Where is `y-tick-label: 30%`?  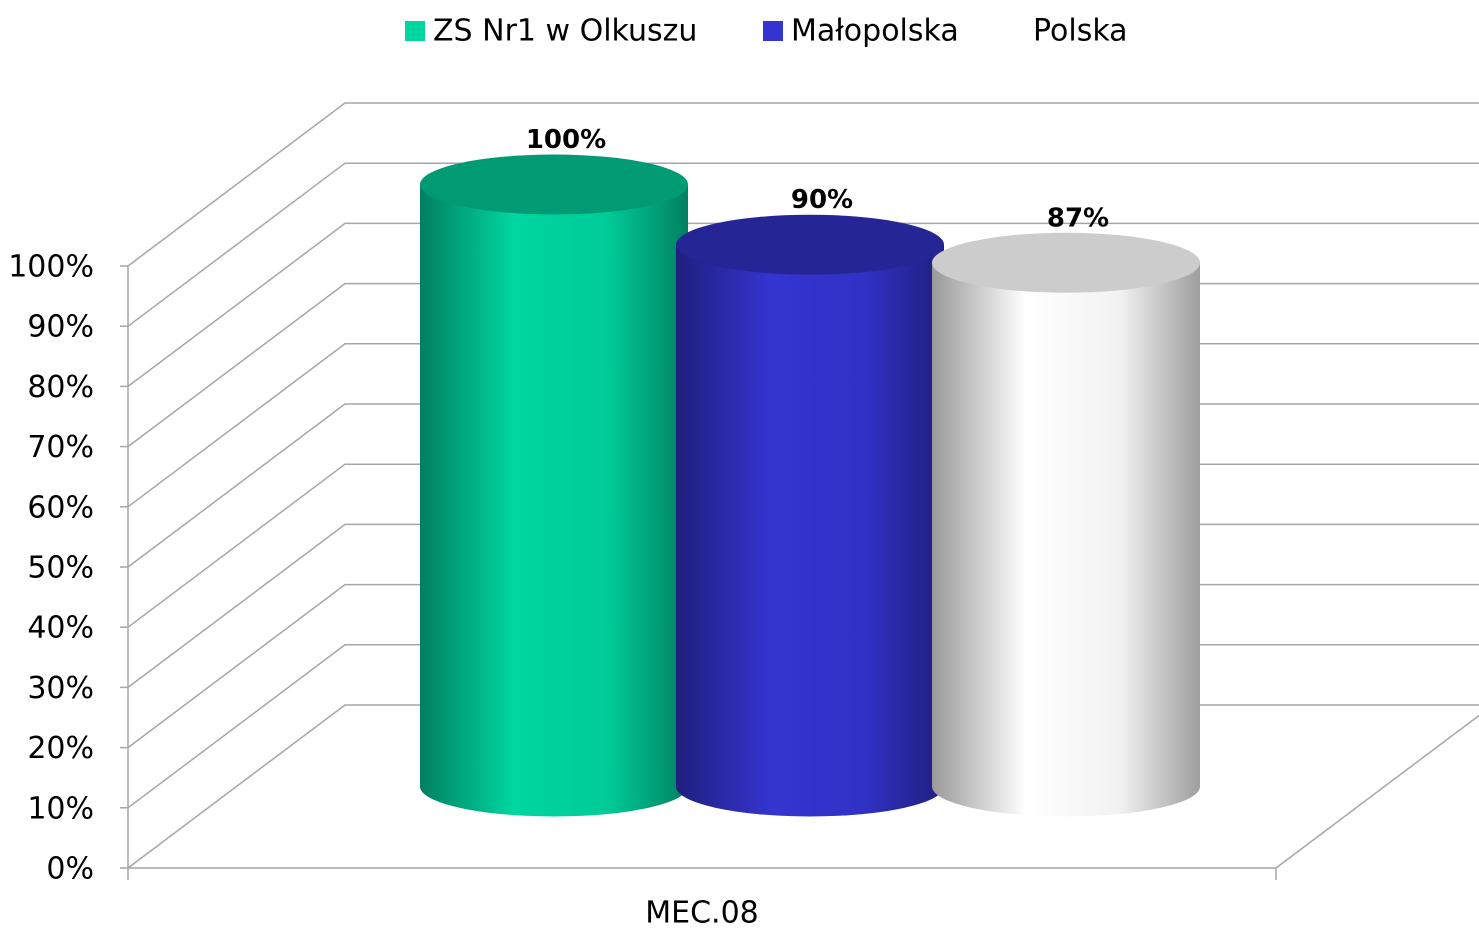 y-tick-label: 30% is located at coordinates (60, 688).